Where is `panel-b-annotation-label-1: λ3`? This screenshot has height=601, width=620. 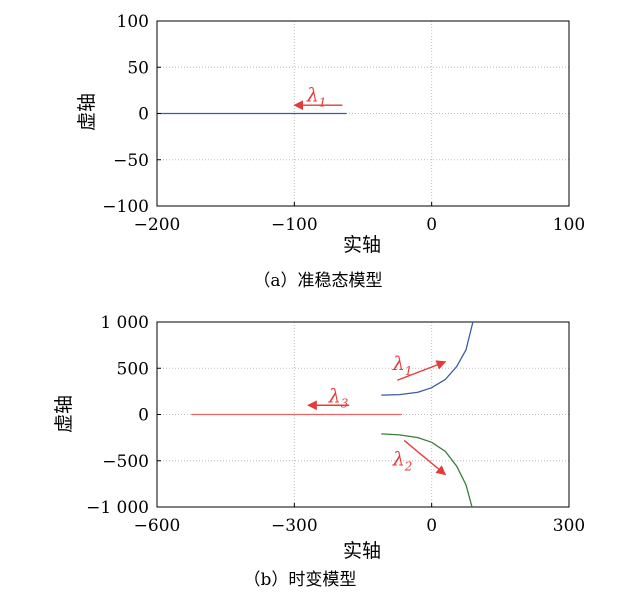
panel-b-annotation-label-1: λ3 is located at coordinates (338, 397).